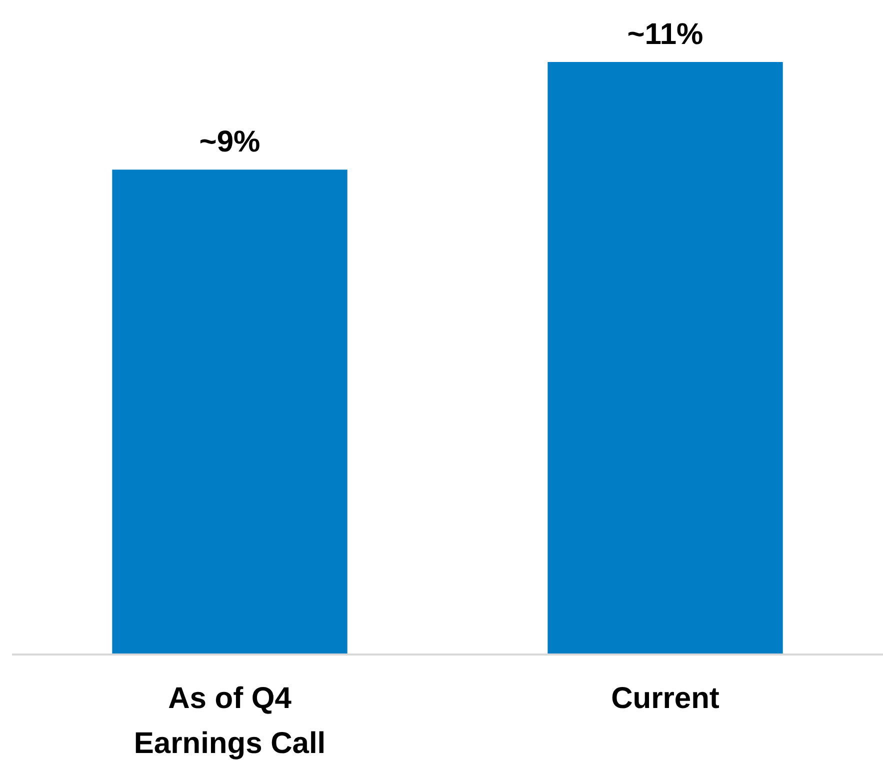 The height and width of the screenshot is (760, 883). I want to click on data-label: ~11%, so click(665, 34).